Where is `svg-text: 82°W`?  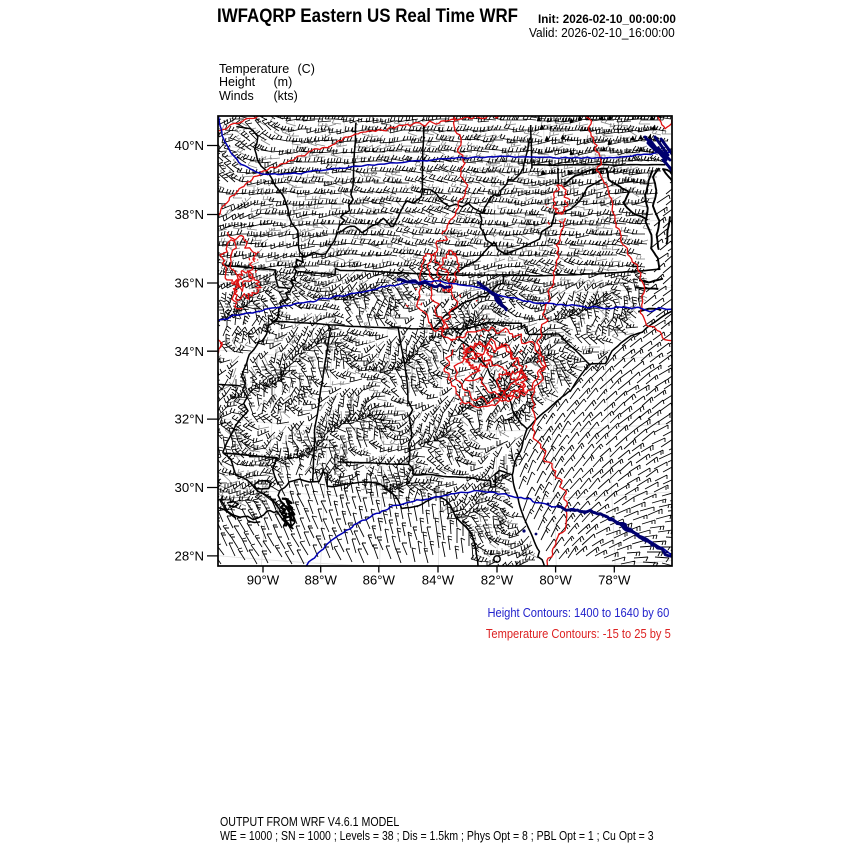
svg-text: 82°W is located at coordinates (497, 580).